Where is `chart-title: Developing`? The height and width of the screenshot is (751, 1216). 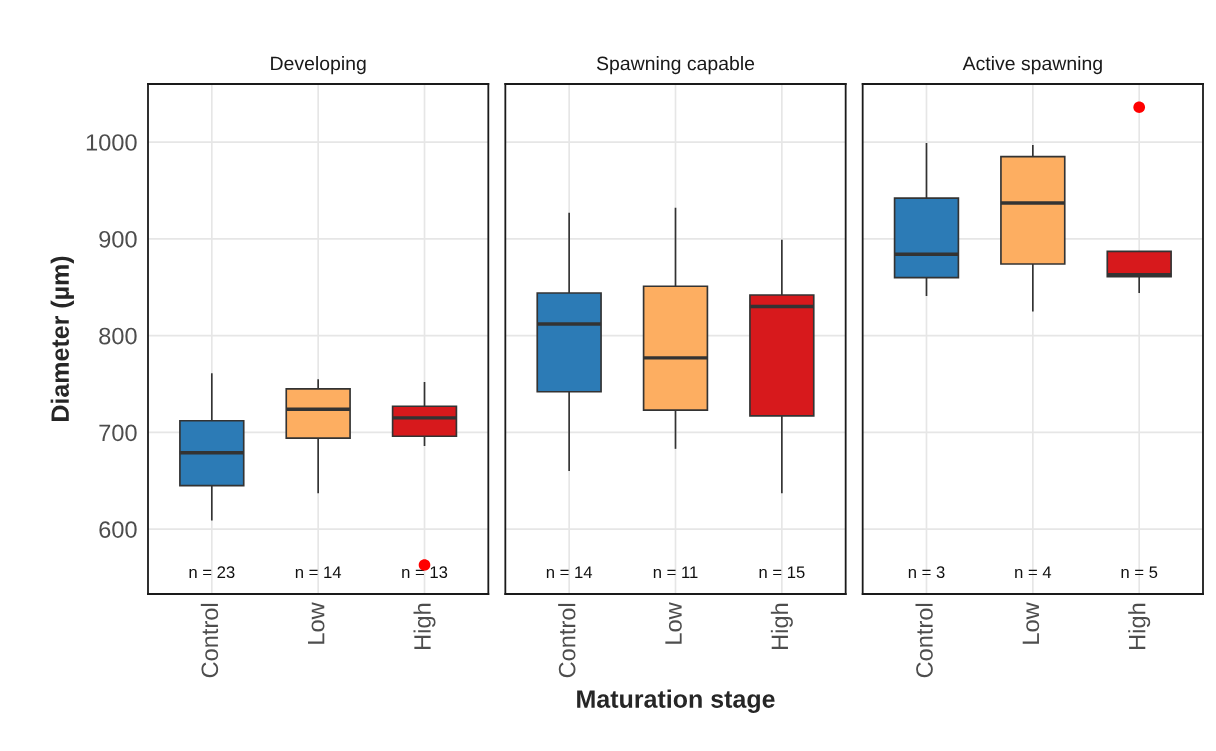
chart-title: Developing is located at coordinates (318, 65).